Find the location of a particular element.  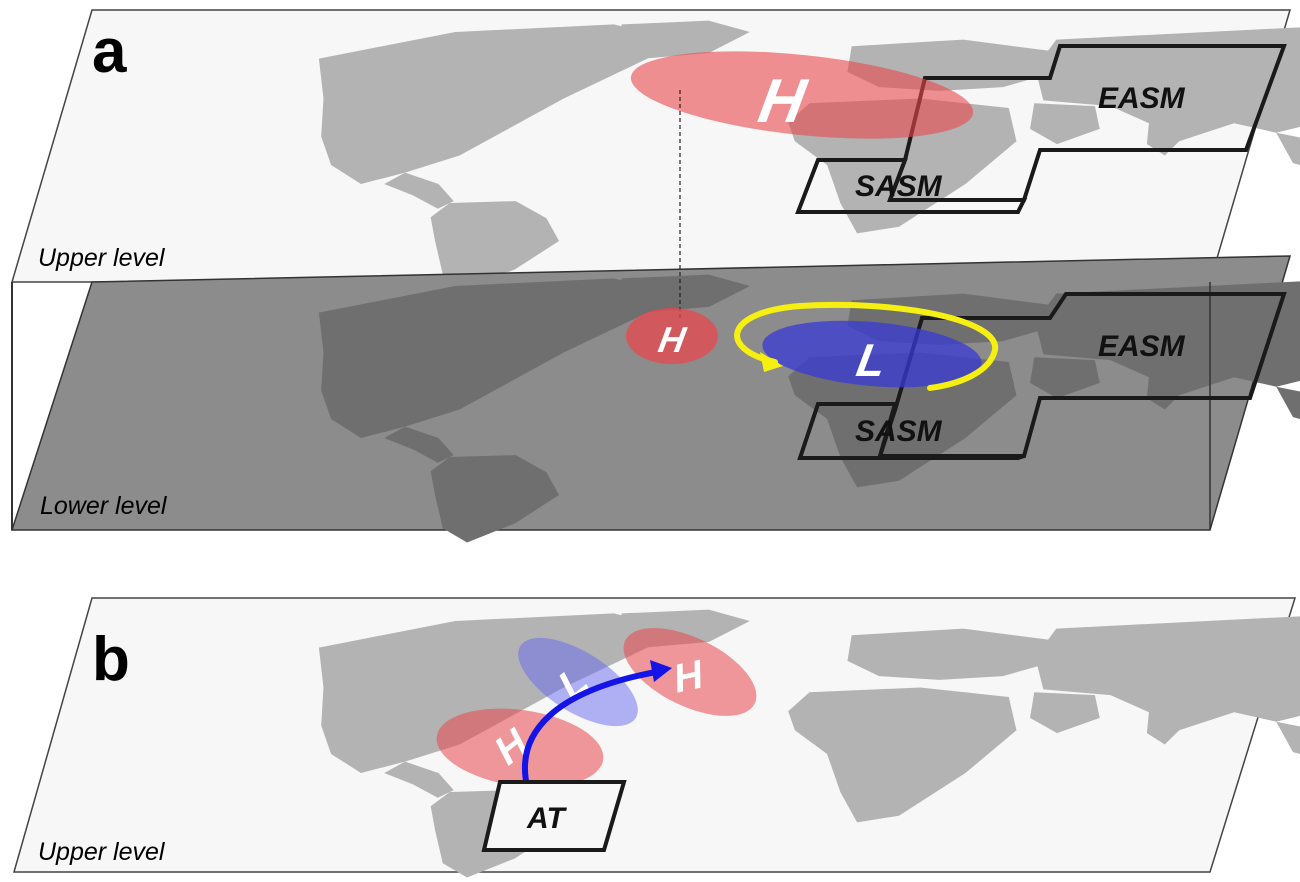

low-pressure-b is located at coordinates (578, 682).